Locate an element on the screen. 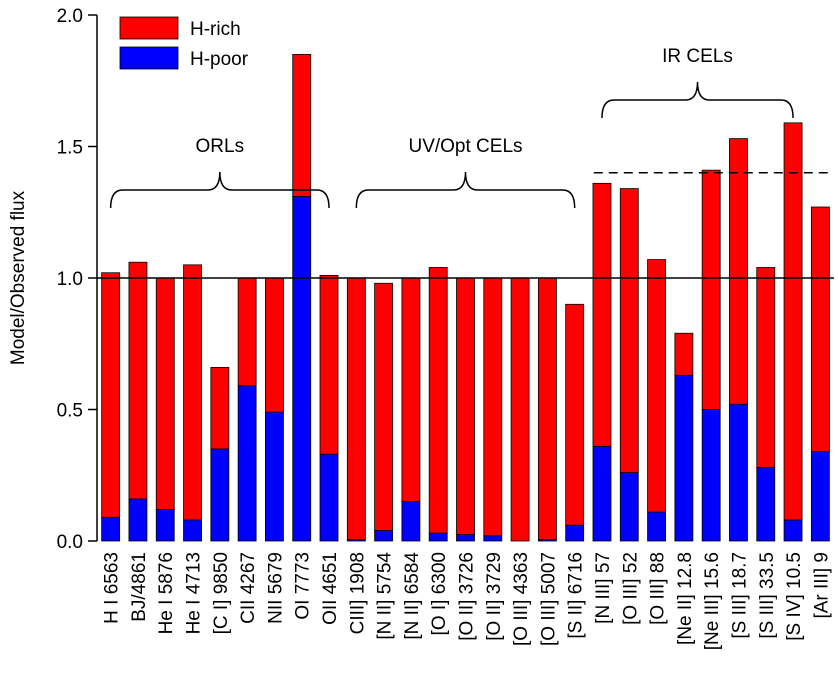  x-tick-label: [O III] 88 is located at coordinates (658, 588).